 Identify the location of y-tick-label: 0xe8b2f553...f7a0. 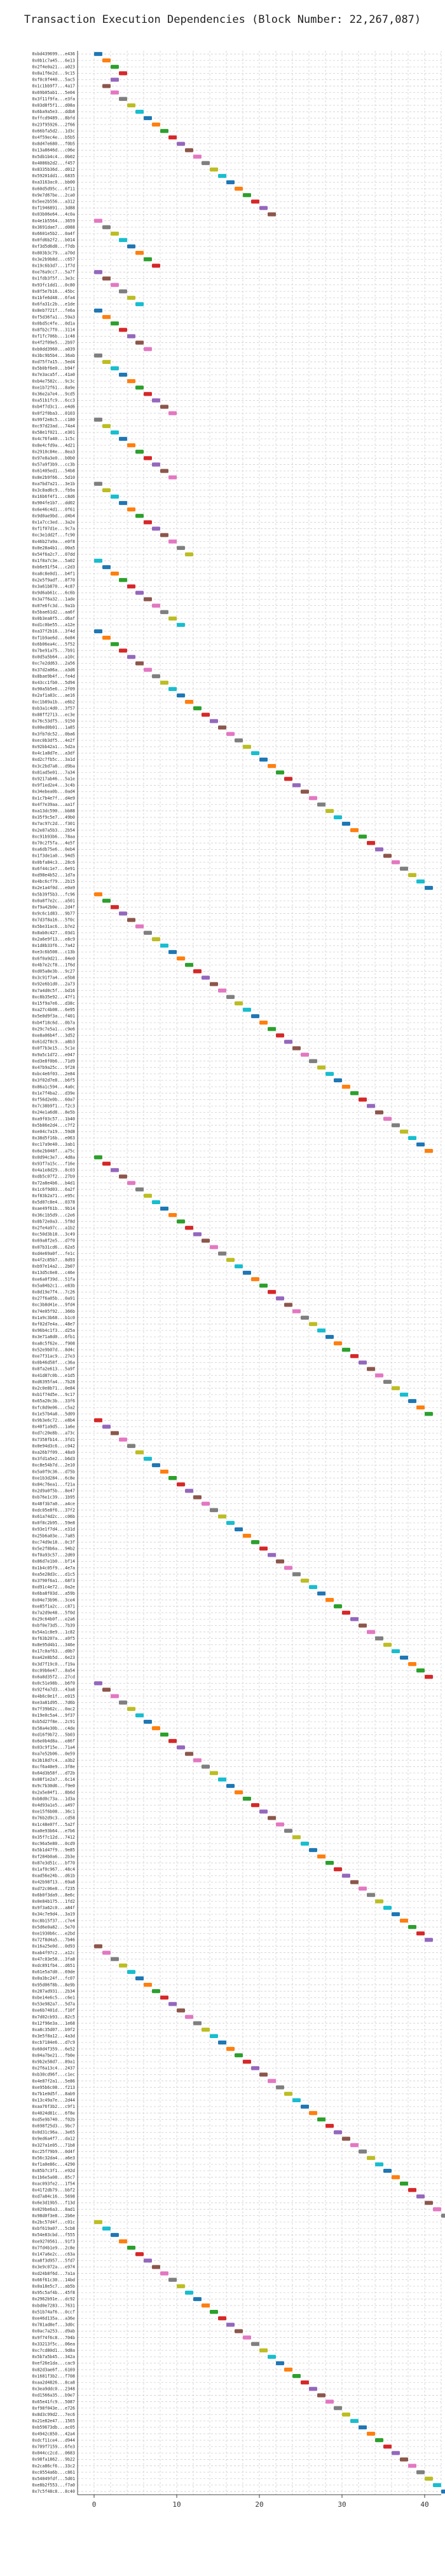
(54, 2485).